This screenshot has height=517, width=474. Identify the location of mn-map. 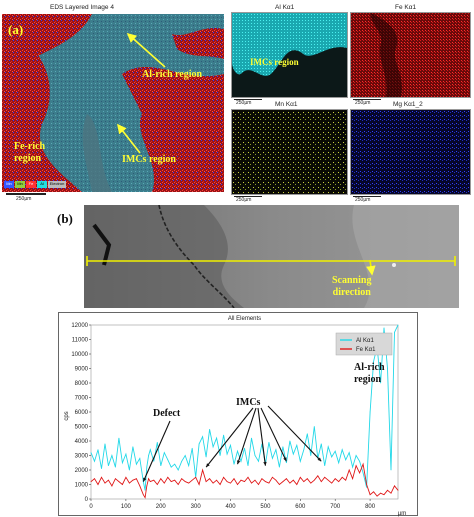
(289, 152).